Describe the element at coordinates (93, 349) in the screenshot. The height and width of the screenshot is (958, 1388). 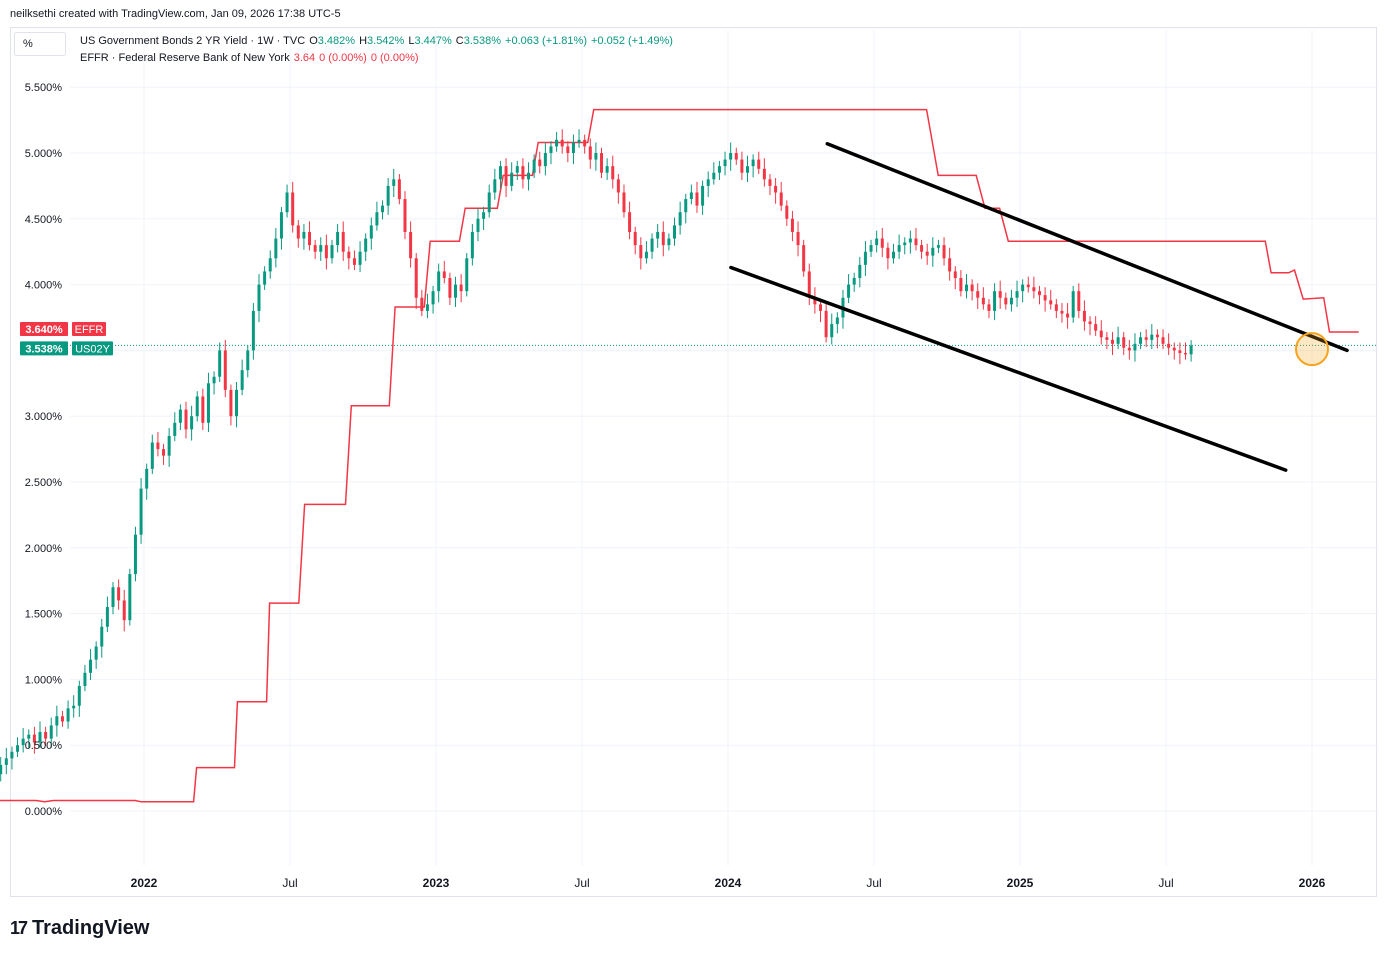
I see `price-label-tag: US02Y` at that location.